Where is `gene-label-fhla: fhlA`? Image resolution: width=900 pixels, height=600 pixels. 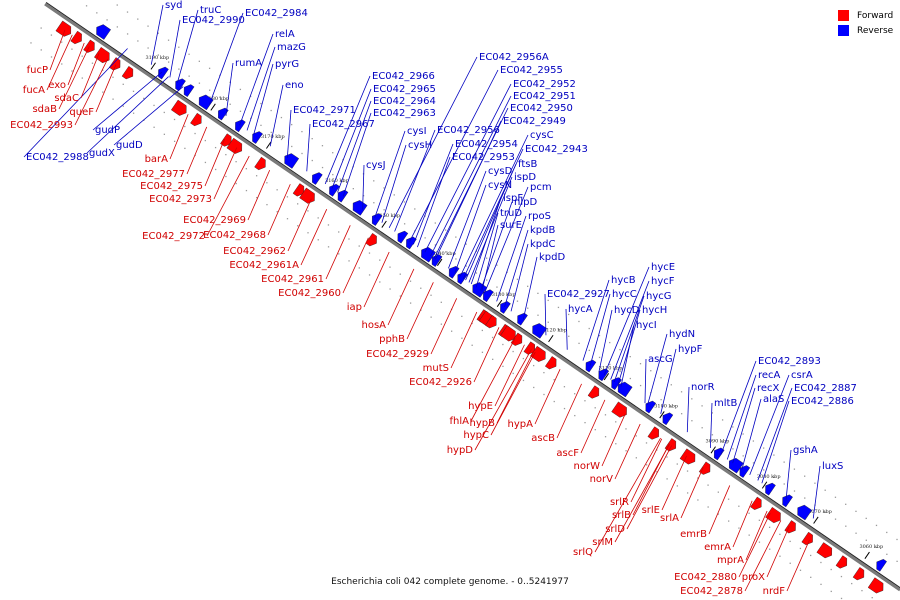 gene-label-fhla: fhlA is located at coordinates (460, 421).